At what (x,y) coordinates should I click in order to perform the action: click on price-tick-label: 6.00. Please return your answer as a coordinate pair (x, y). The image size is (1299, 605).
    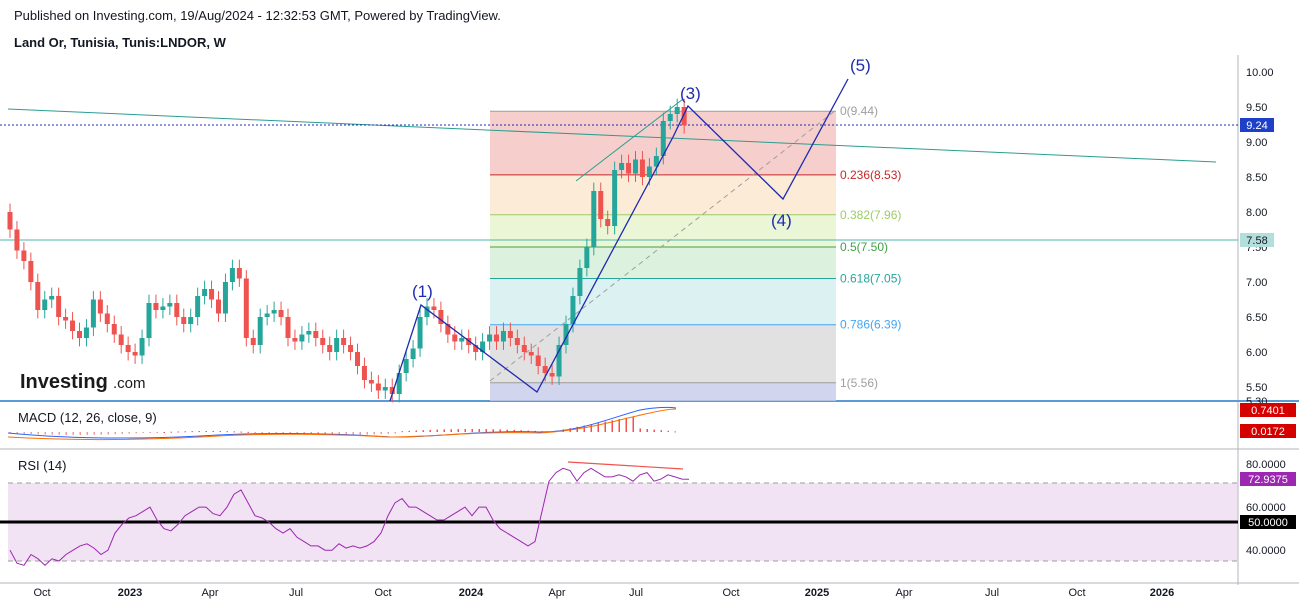
    Looking at the image, I should click on (1256, 353).